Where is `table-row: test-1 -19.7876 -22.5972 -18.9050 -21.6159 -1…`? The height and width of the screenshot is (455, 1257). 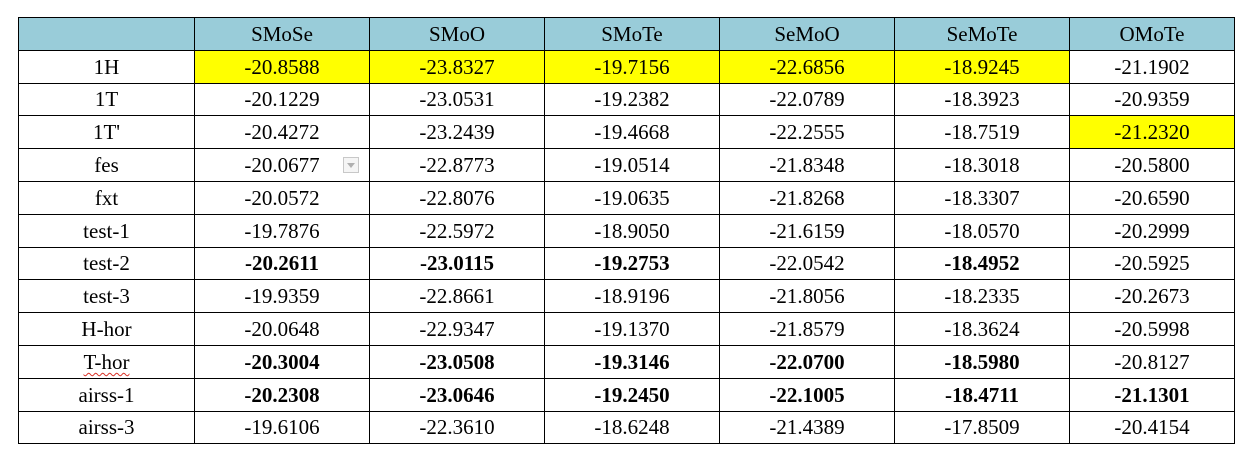 table-row: test-1 -19.7876 -22.5972 -18.9050 -21.6159 -1… is located at coordinates (626, 230).